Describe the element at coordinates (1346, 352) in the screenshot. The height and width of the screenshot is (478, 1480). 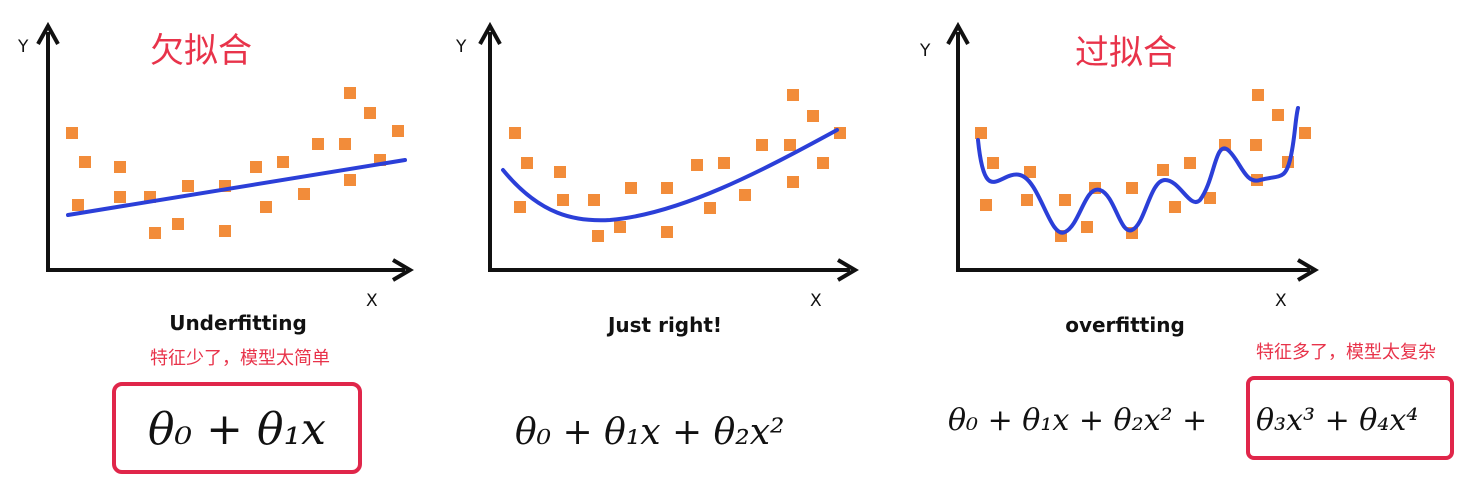
I see `note: 特征多了，模型太复杂` at that location.